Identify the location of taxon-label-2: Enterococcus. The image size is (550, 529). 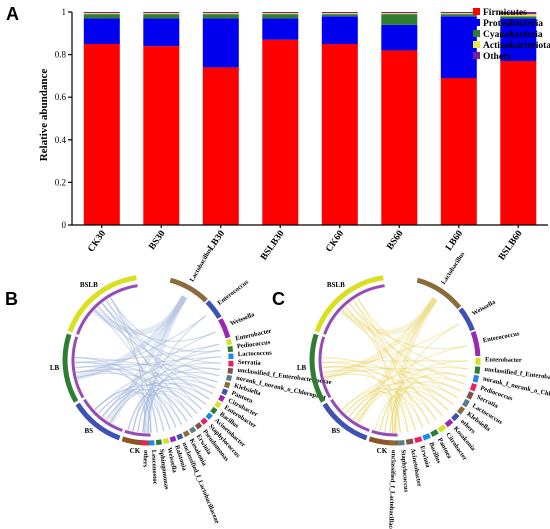
(501, 337).